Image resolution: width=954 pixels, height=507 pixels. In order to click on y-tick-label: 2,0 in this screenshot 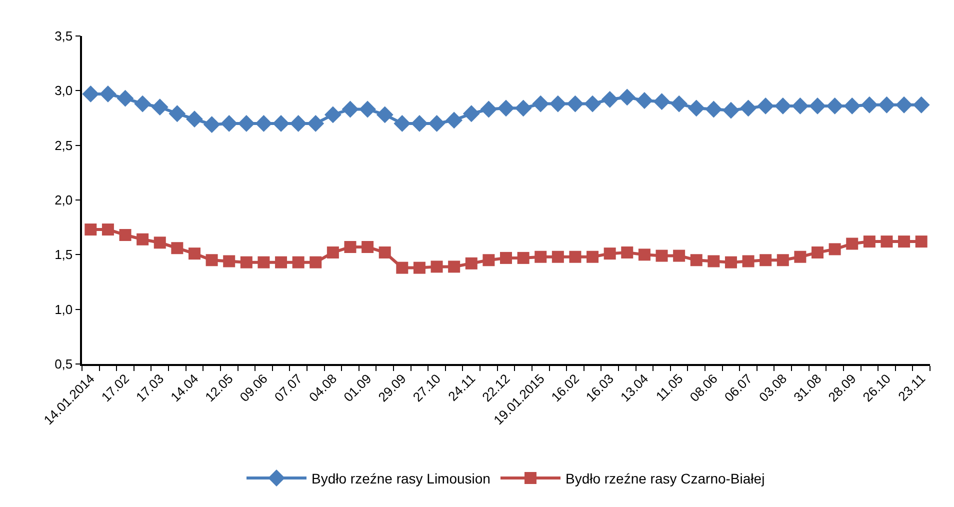, I will do `click(63, 200)`.